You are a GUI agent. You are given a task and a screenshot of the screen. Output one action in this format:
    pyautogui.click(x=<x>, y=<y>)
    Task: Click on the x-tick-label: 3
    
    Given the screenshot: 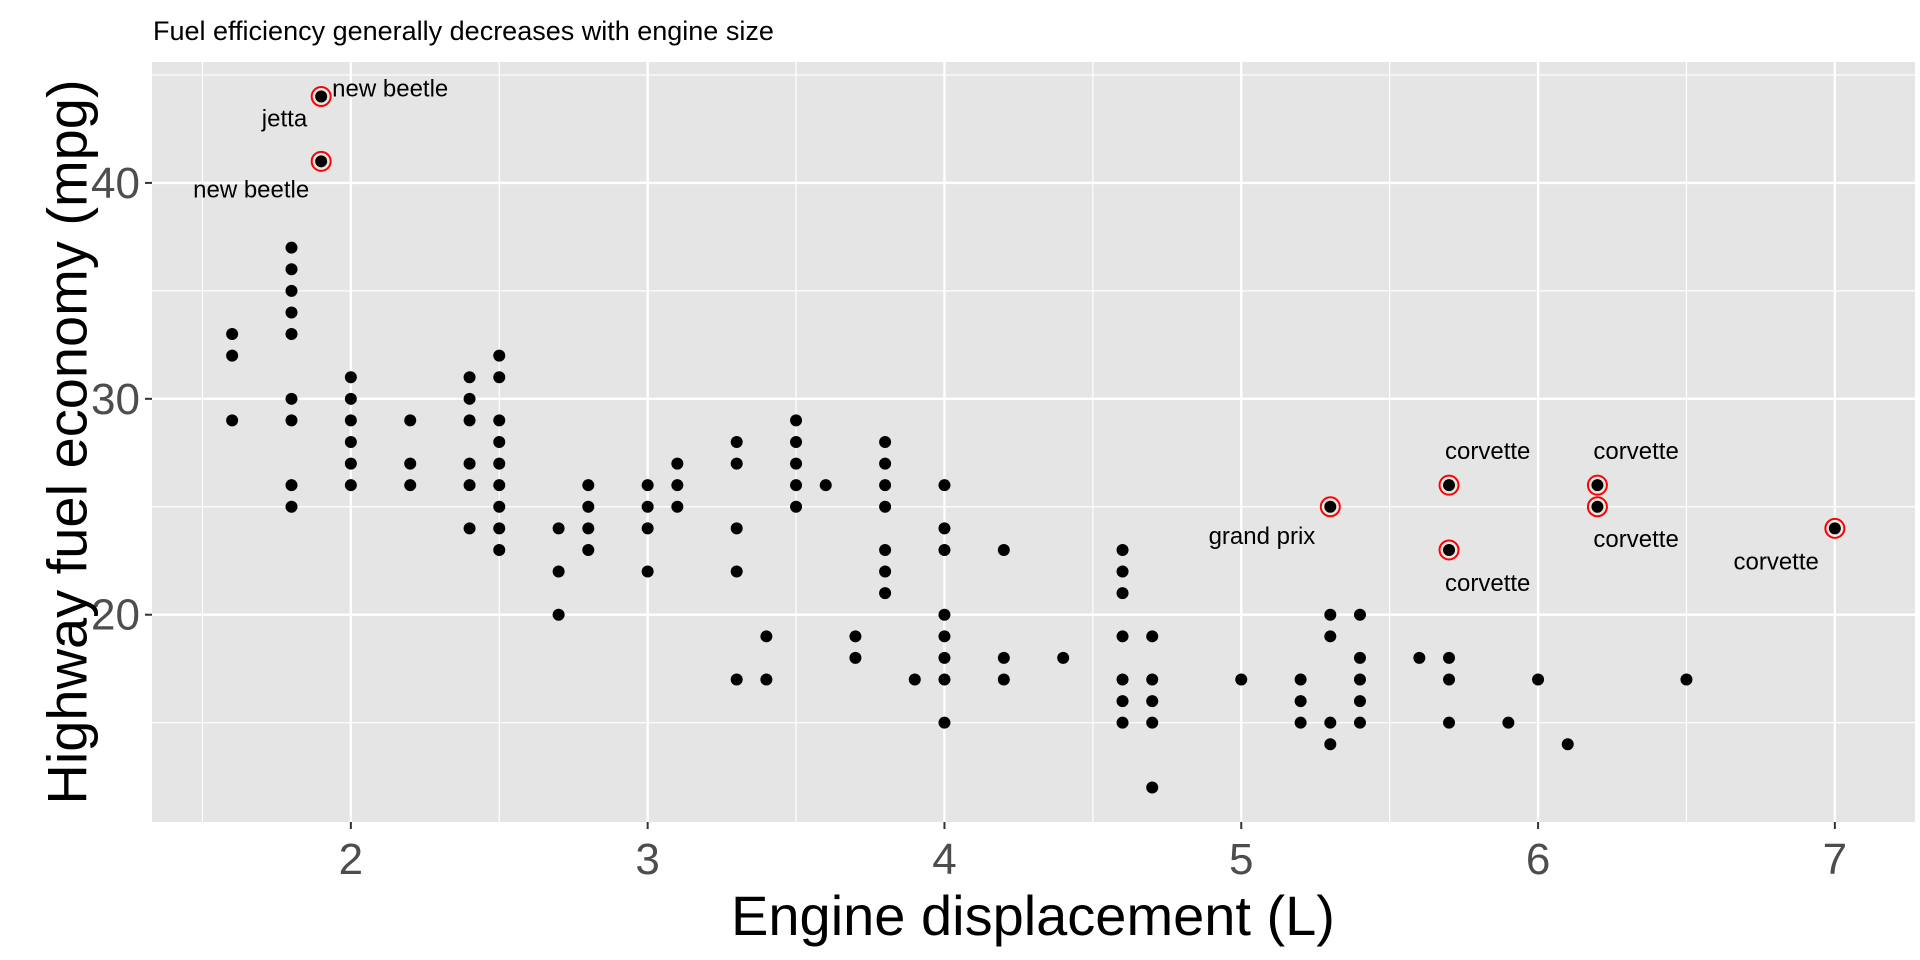 What is the action you would take?
    pyautogui.click(x=647, y=859)
    